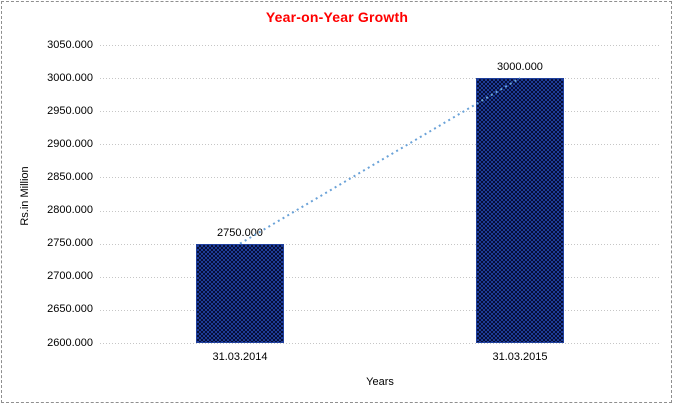 The width and height of the screenshot is (674, 410). I want to click on x-category-label: 31.03.2014, so click(240, 357).